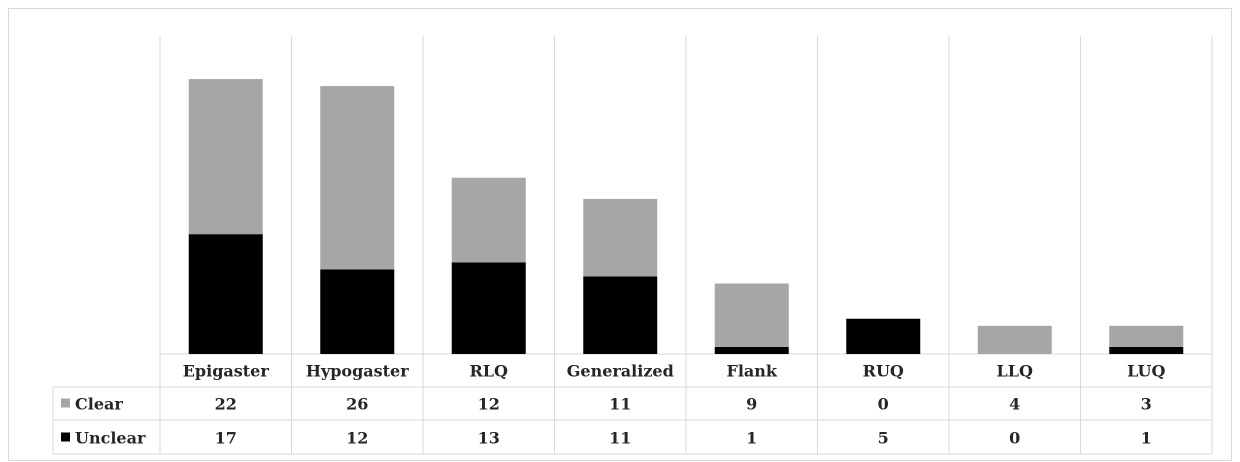 Image resolution: width=1240 pixels, height=462 pixels. What do you see at coordinates (357, 371) in the screenshot?
I see `category-label-hypogaster: Hypogaster` at bounding box center [357, 371].